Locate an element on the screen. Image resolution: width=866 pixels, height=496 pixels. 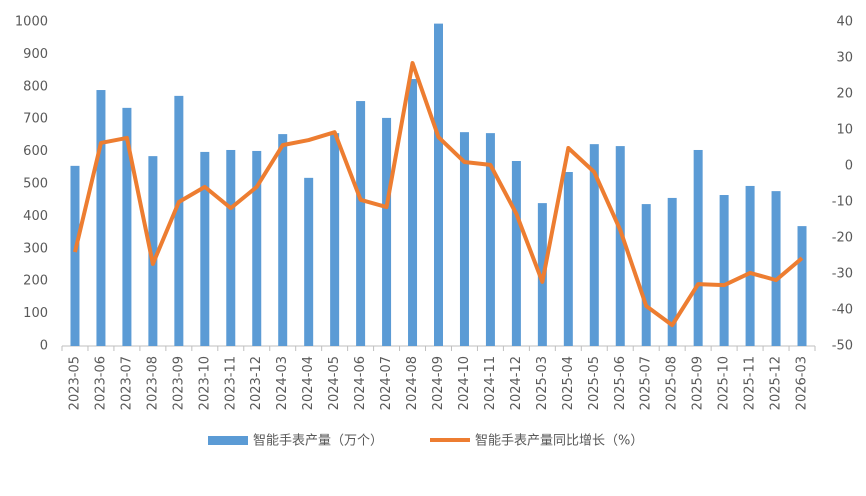
y2-tick-label: 10 is located at coordinates (844, 130).